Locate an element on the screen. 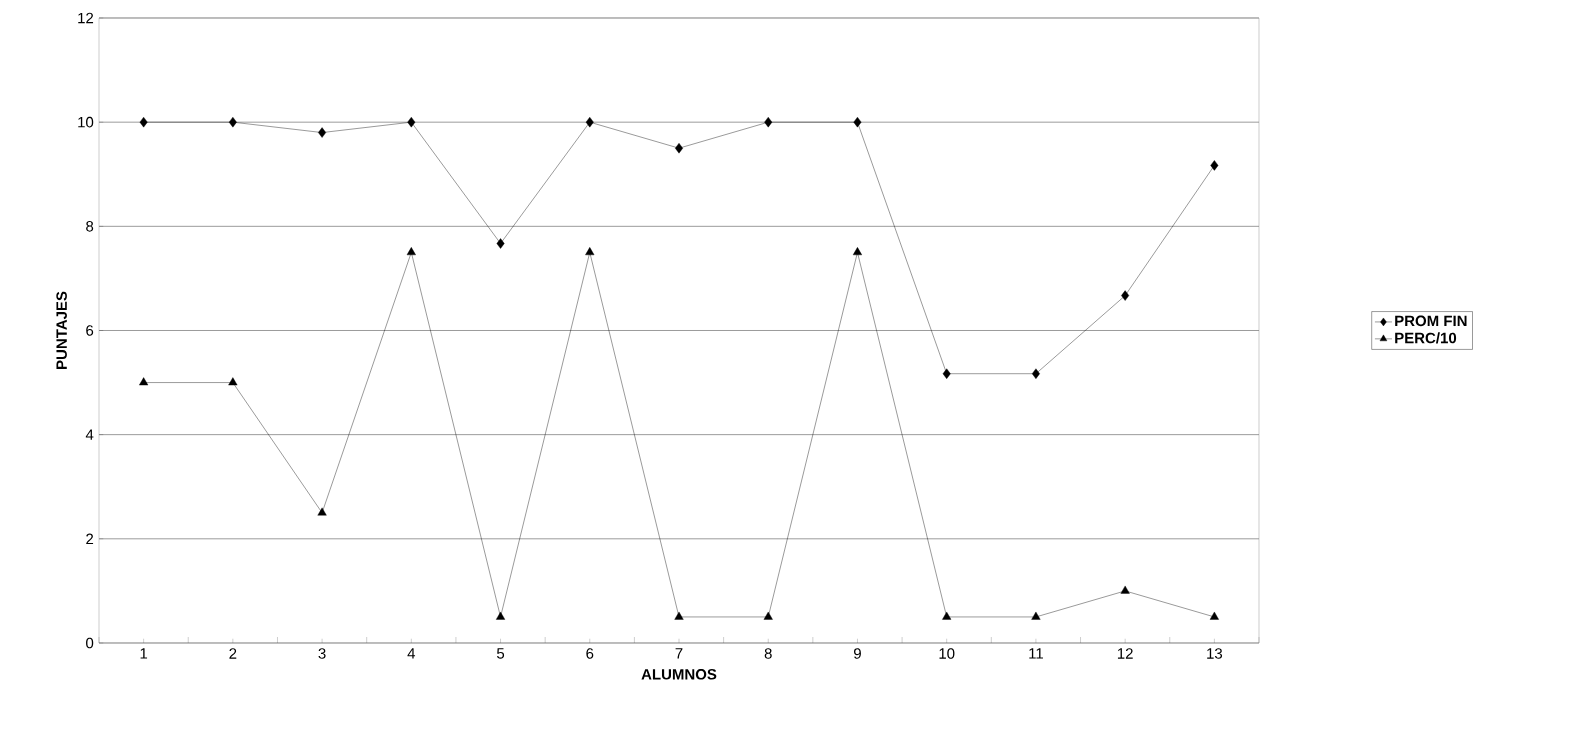  x-tick-label: 13 is located at coordinates (1215, 653).